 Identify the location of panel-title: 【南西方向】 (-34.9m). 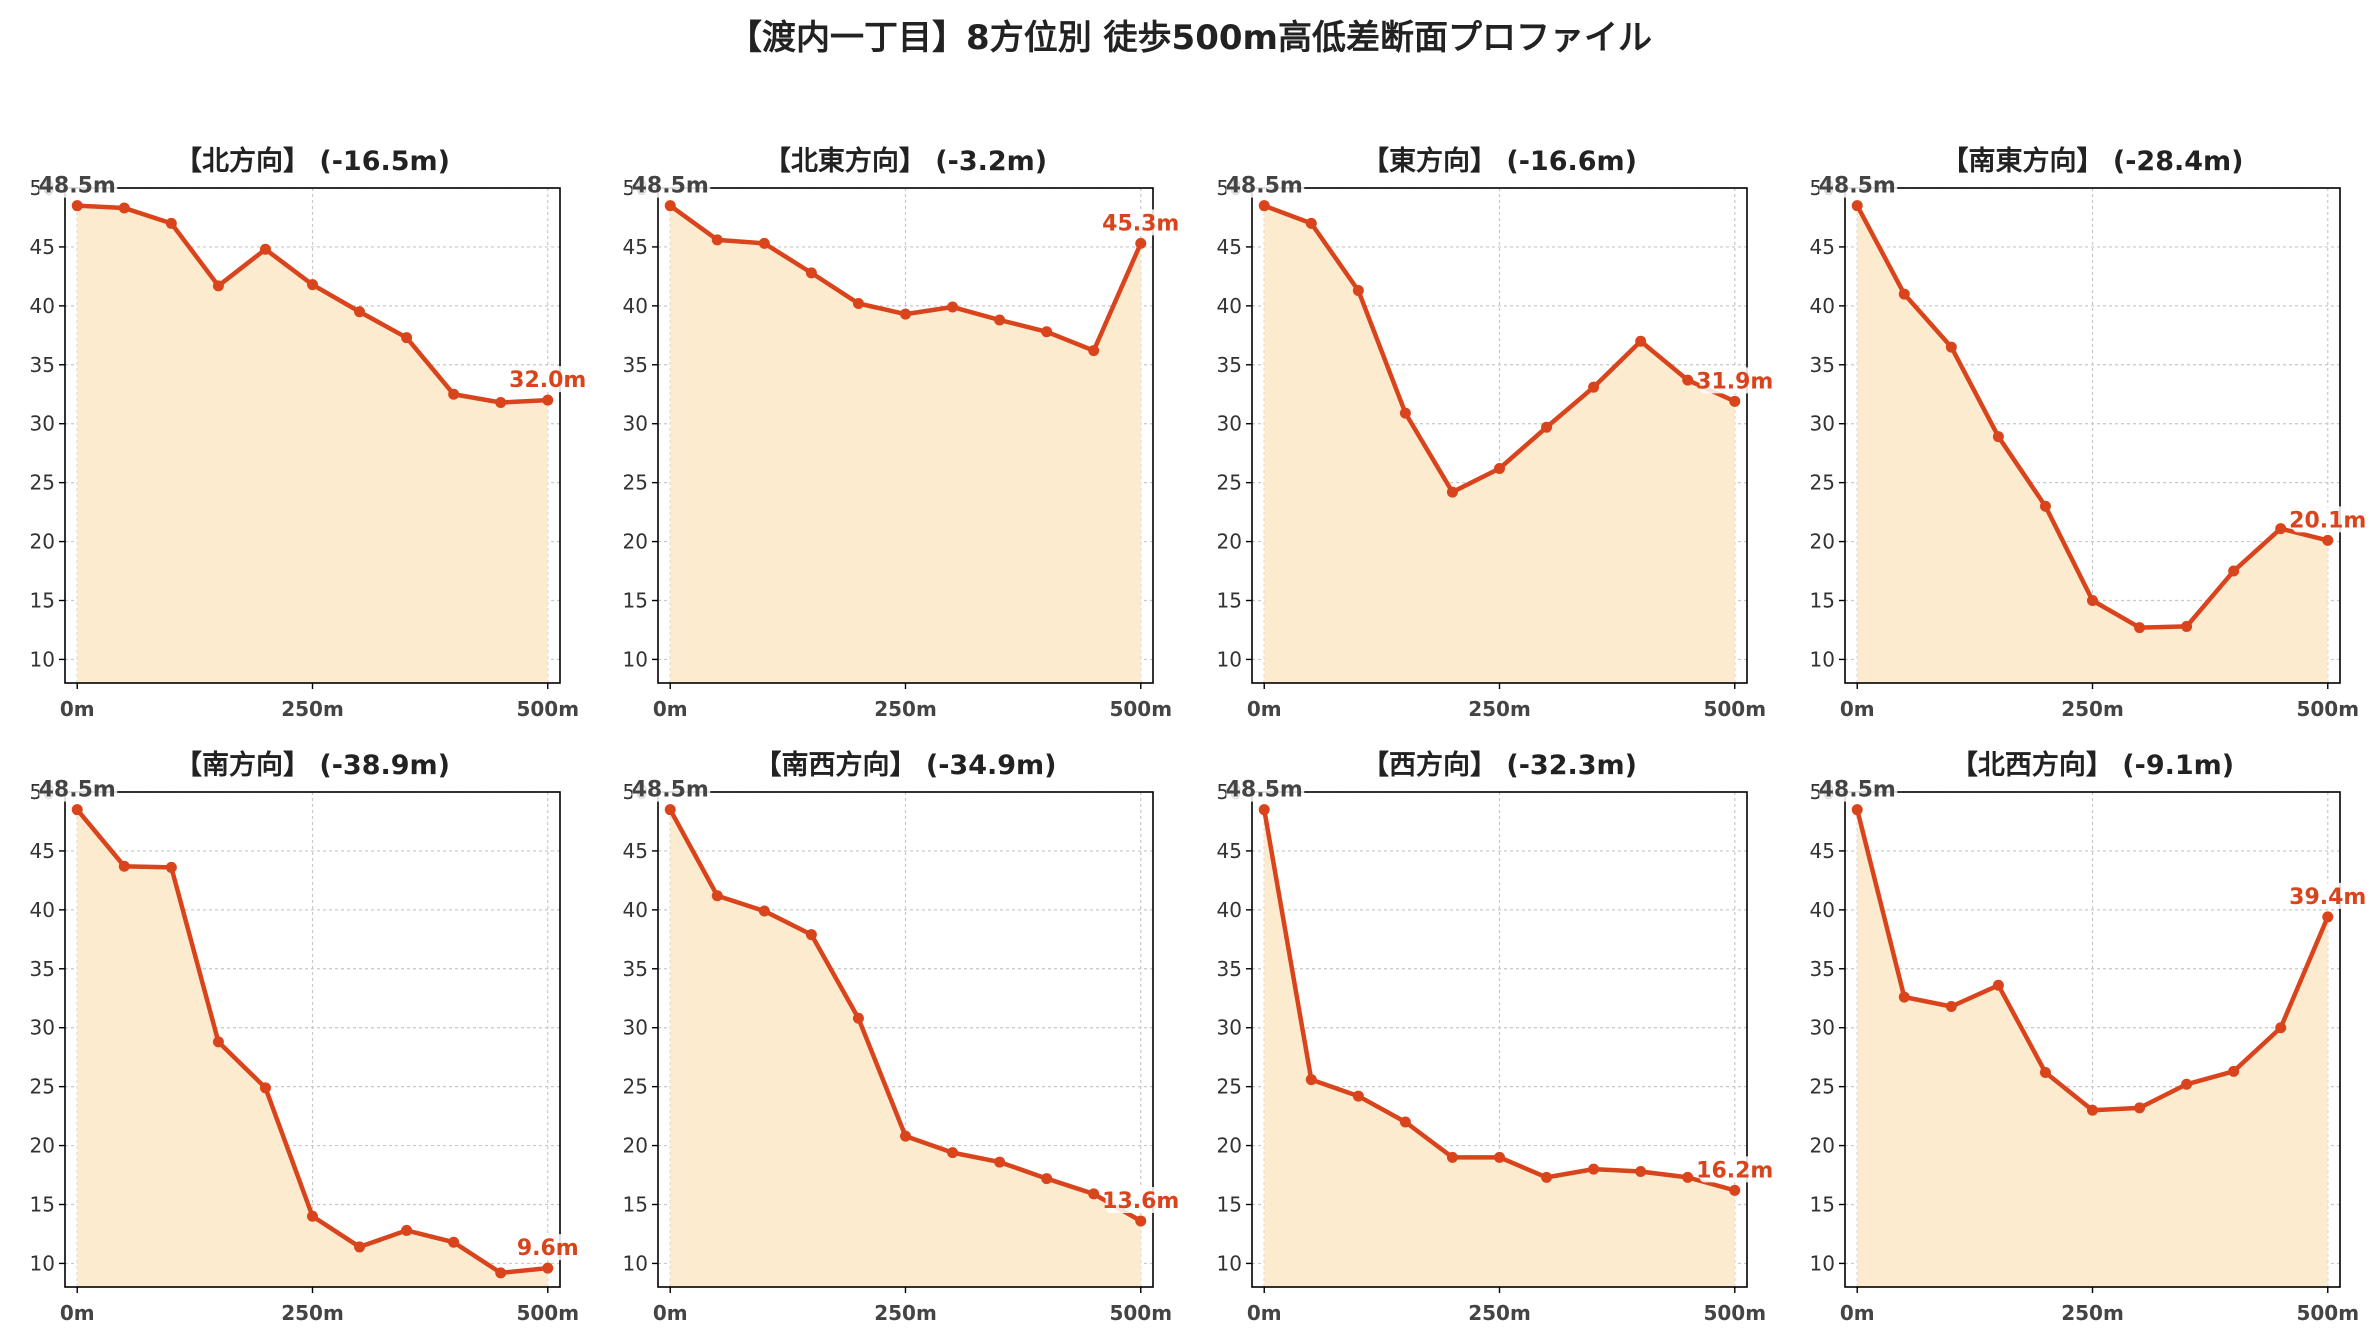
(905, 765).